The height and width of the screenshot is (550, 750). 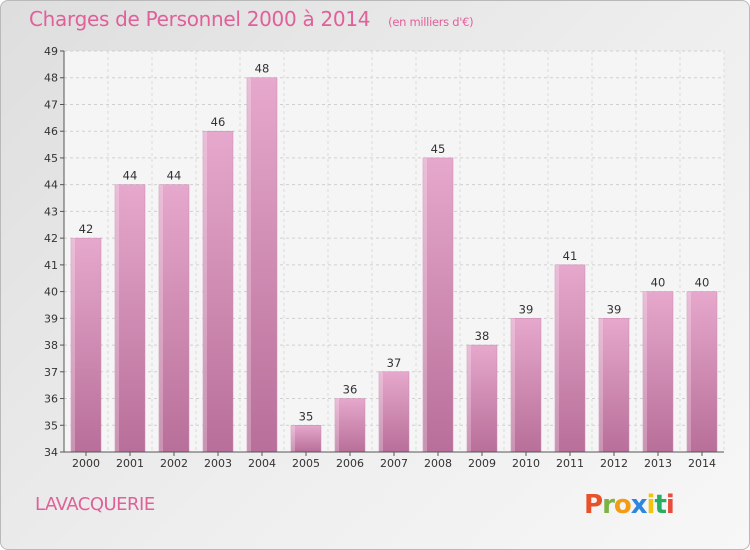 What do you see at coordinates (306, 416) in the screenshot?
I see `bar-value-label: 35` at bounding box center [306, 416].